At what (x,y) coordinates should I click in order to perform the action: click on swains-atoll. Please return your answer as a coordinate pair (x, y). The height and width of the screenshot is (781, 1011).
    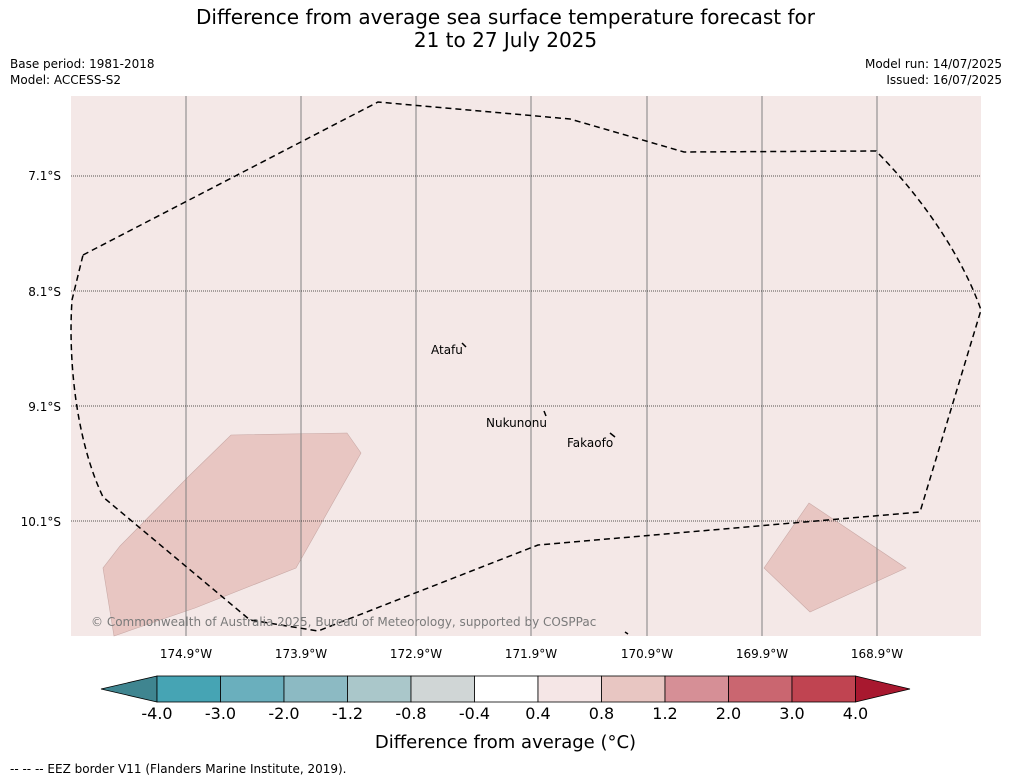
    Looking at the image, I should click on (626, 633).